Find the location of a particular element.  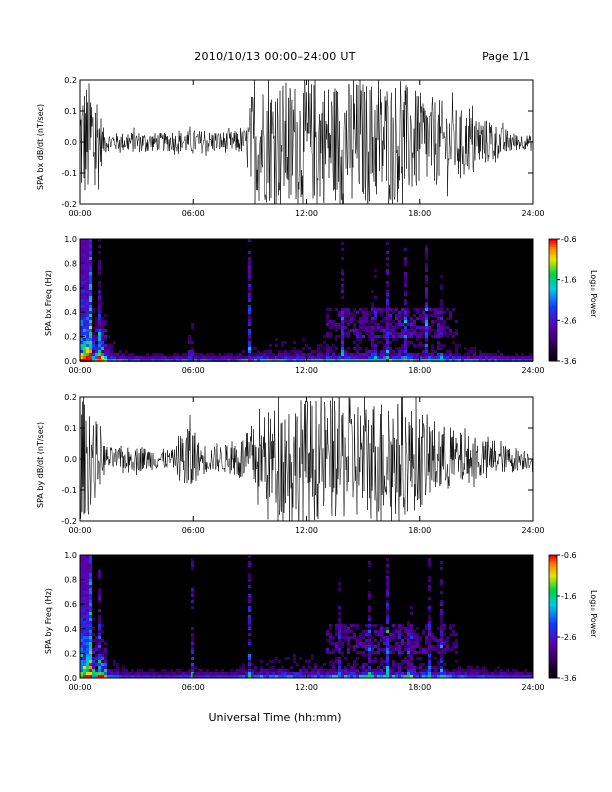

x-tick-label: 18:00 is located at coordinates (419, 213).